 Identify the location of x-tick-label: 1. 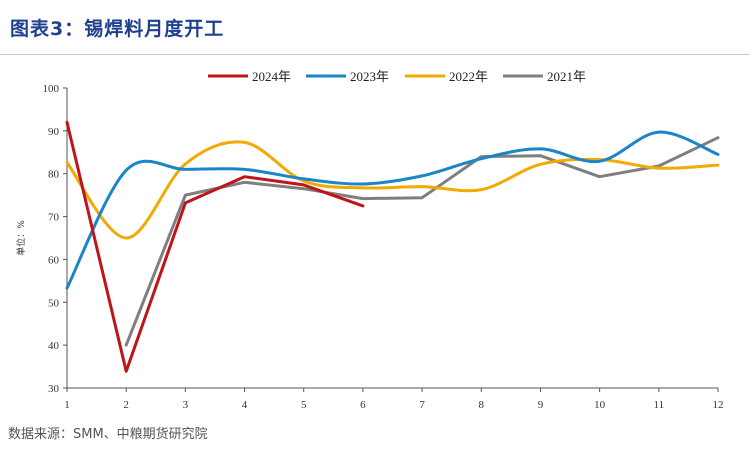
(67, 405).